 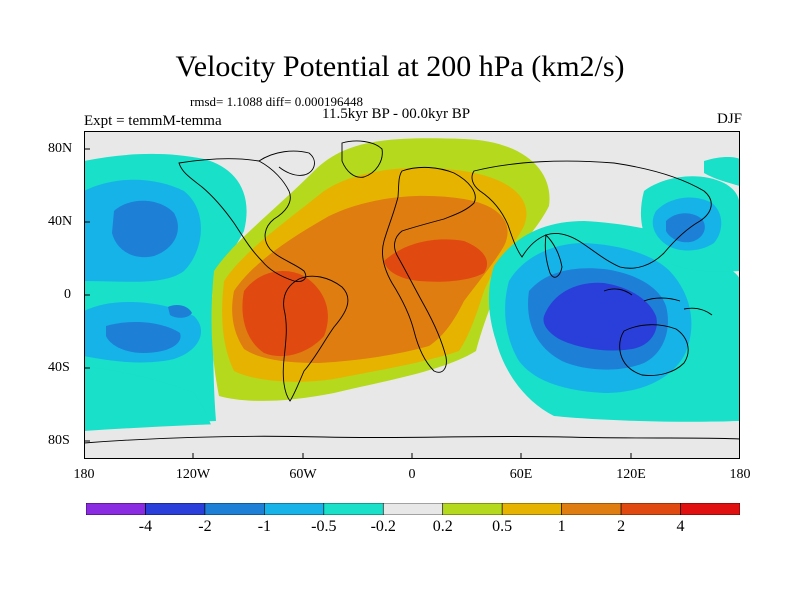 I want to click on lon-tick-label: 0, so click(x=412, y=474).